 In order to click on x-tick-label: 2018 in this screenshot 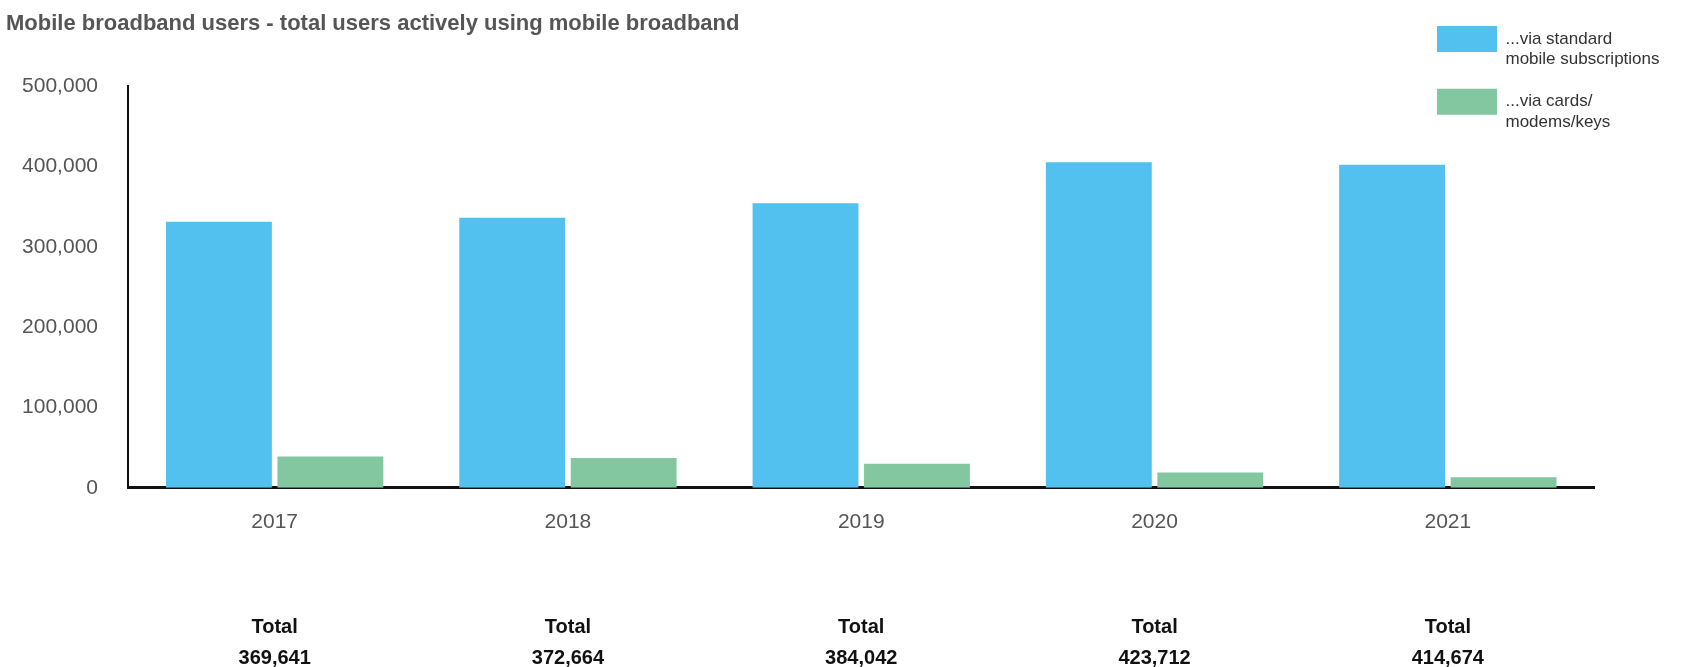, I will do `click(568, 521)`.